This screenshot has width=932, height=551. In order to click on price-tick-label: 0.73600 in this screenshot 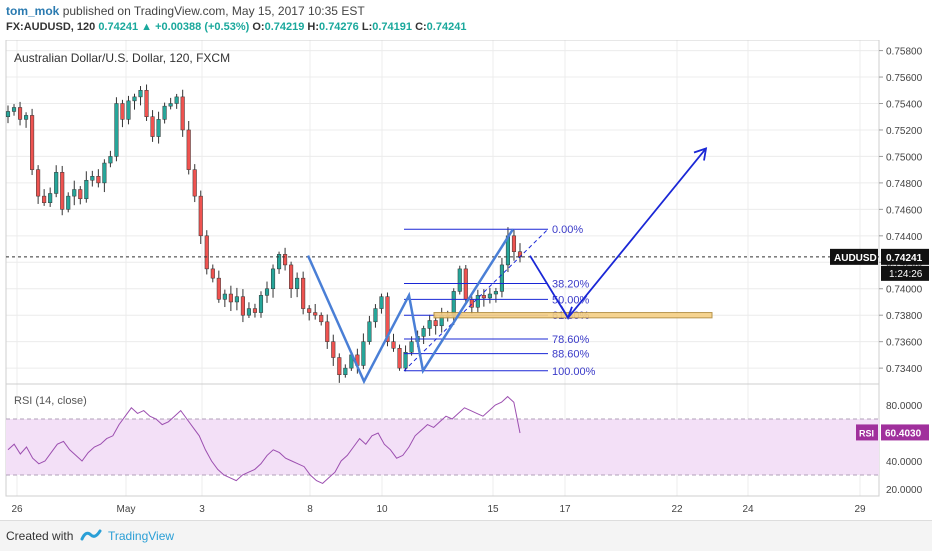, I will do `click(904, 343)`.